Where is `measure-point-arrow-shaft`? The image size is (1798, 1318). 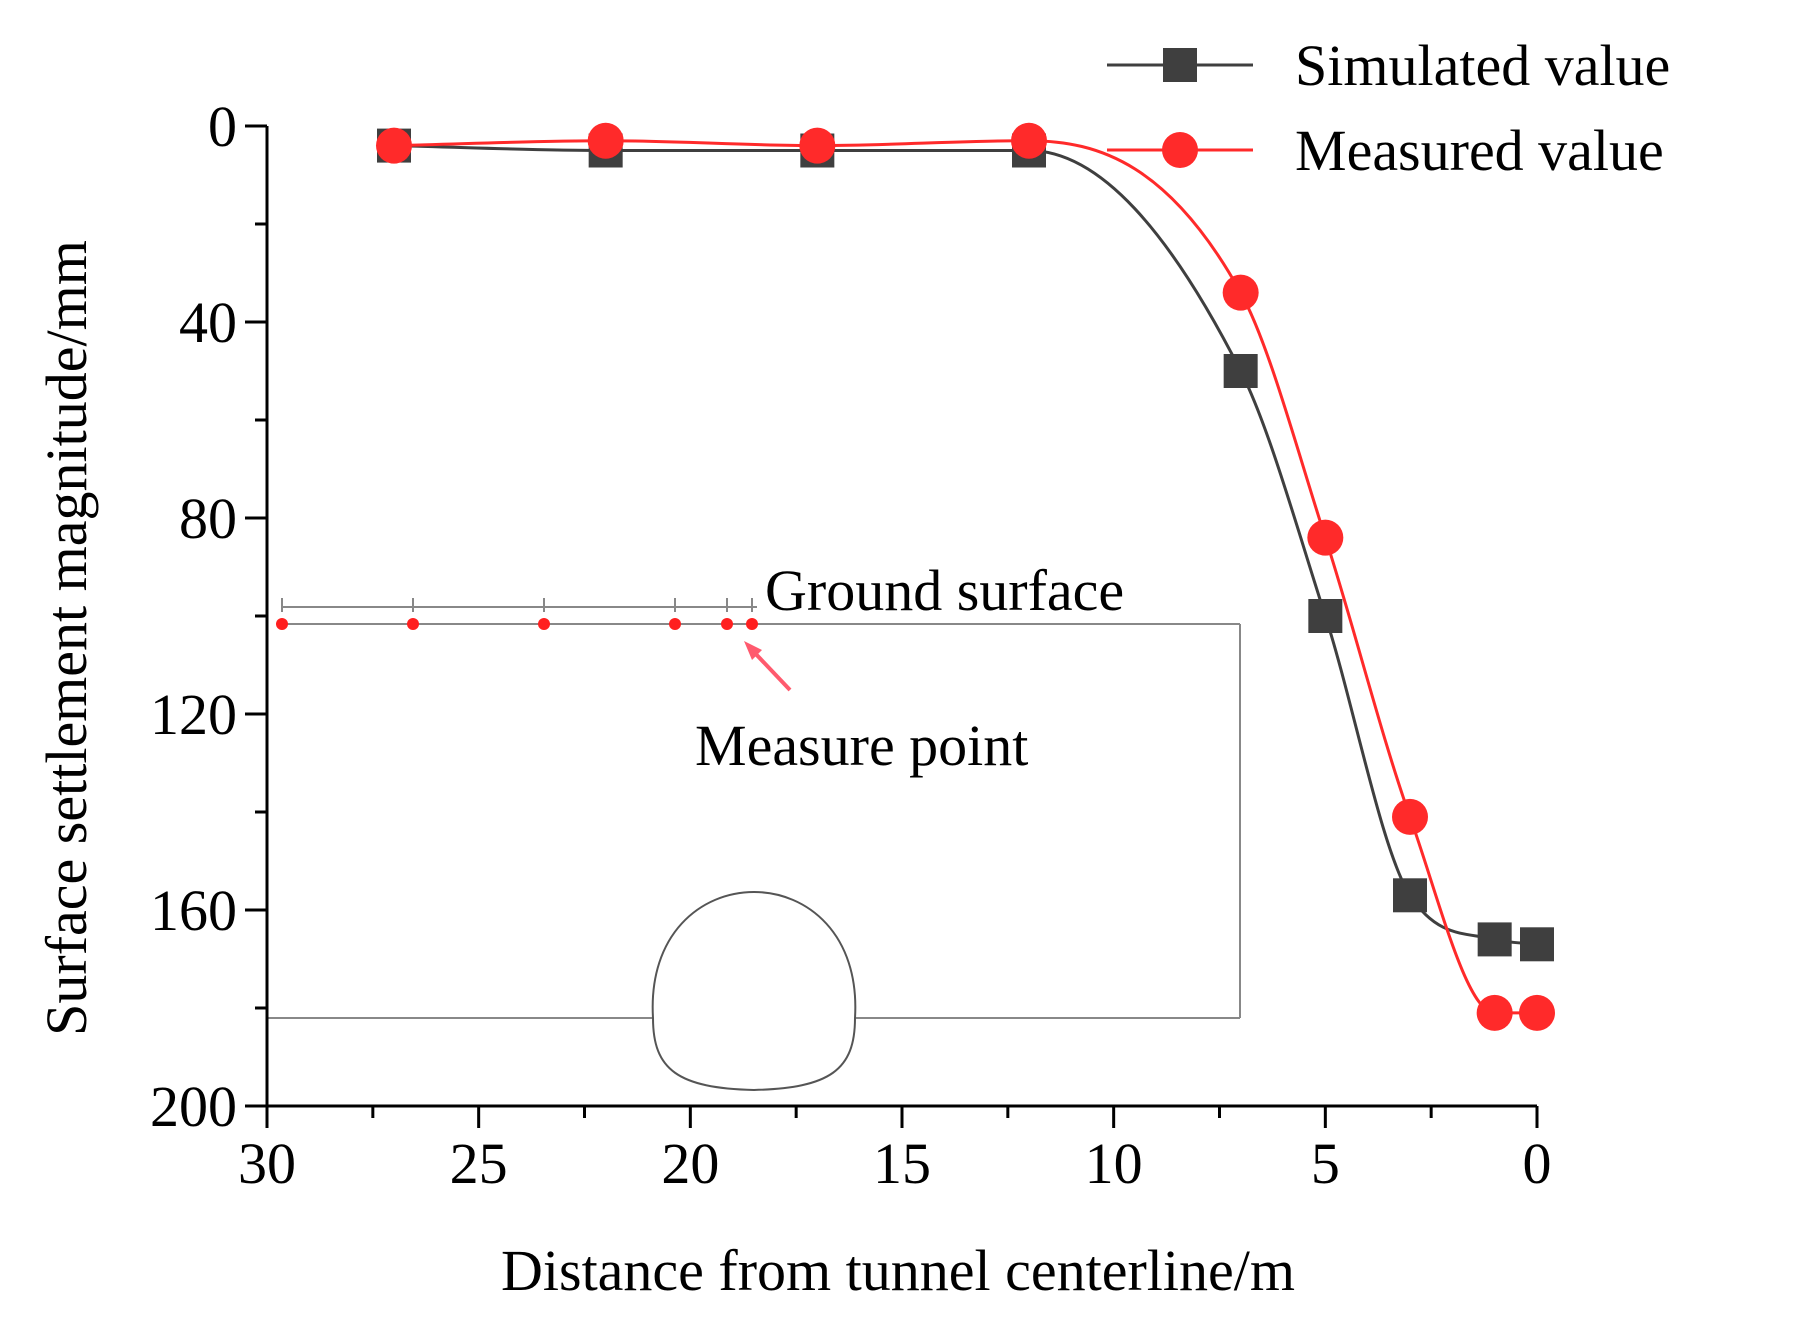
measure-point-arrow-shaft is located at coordinates (771, 670).